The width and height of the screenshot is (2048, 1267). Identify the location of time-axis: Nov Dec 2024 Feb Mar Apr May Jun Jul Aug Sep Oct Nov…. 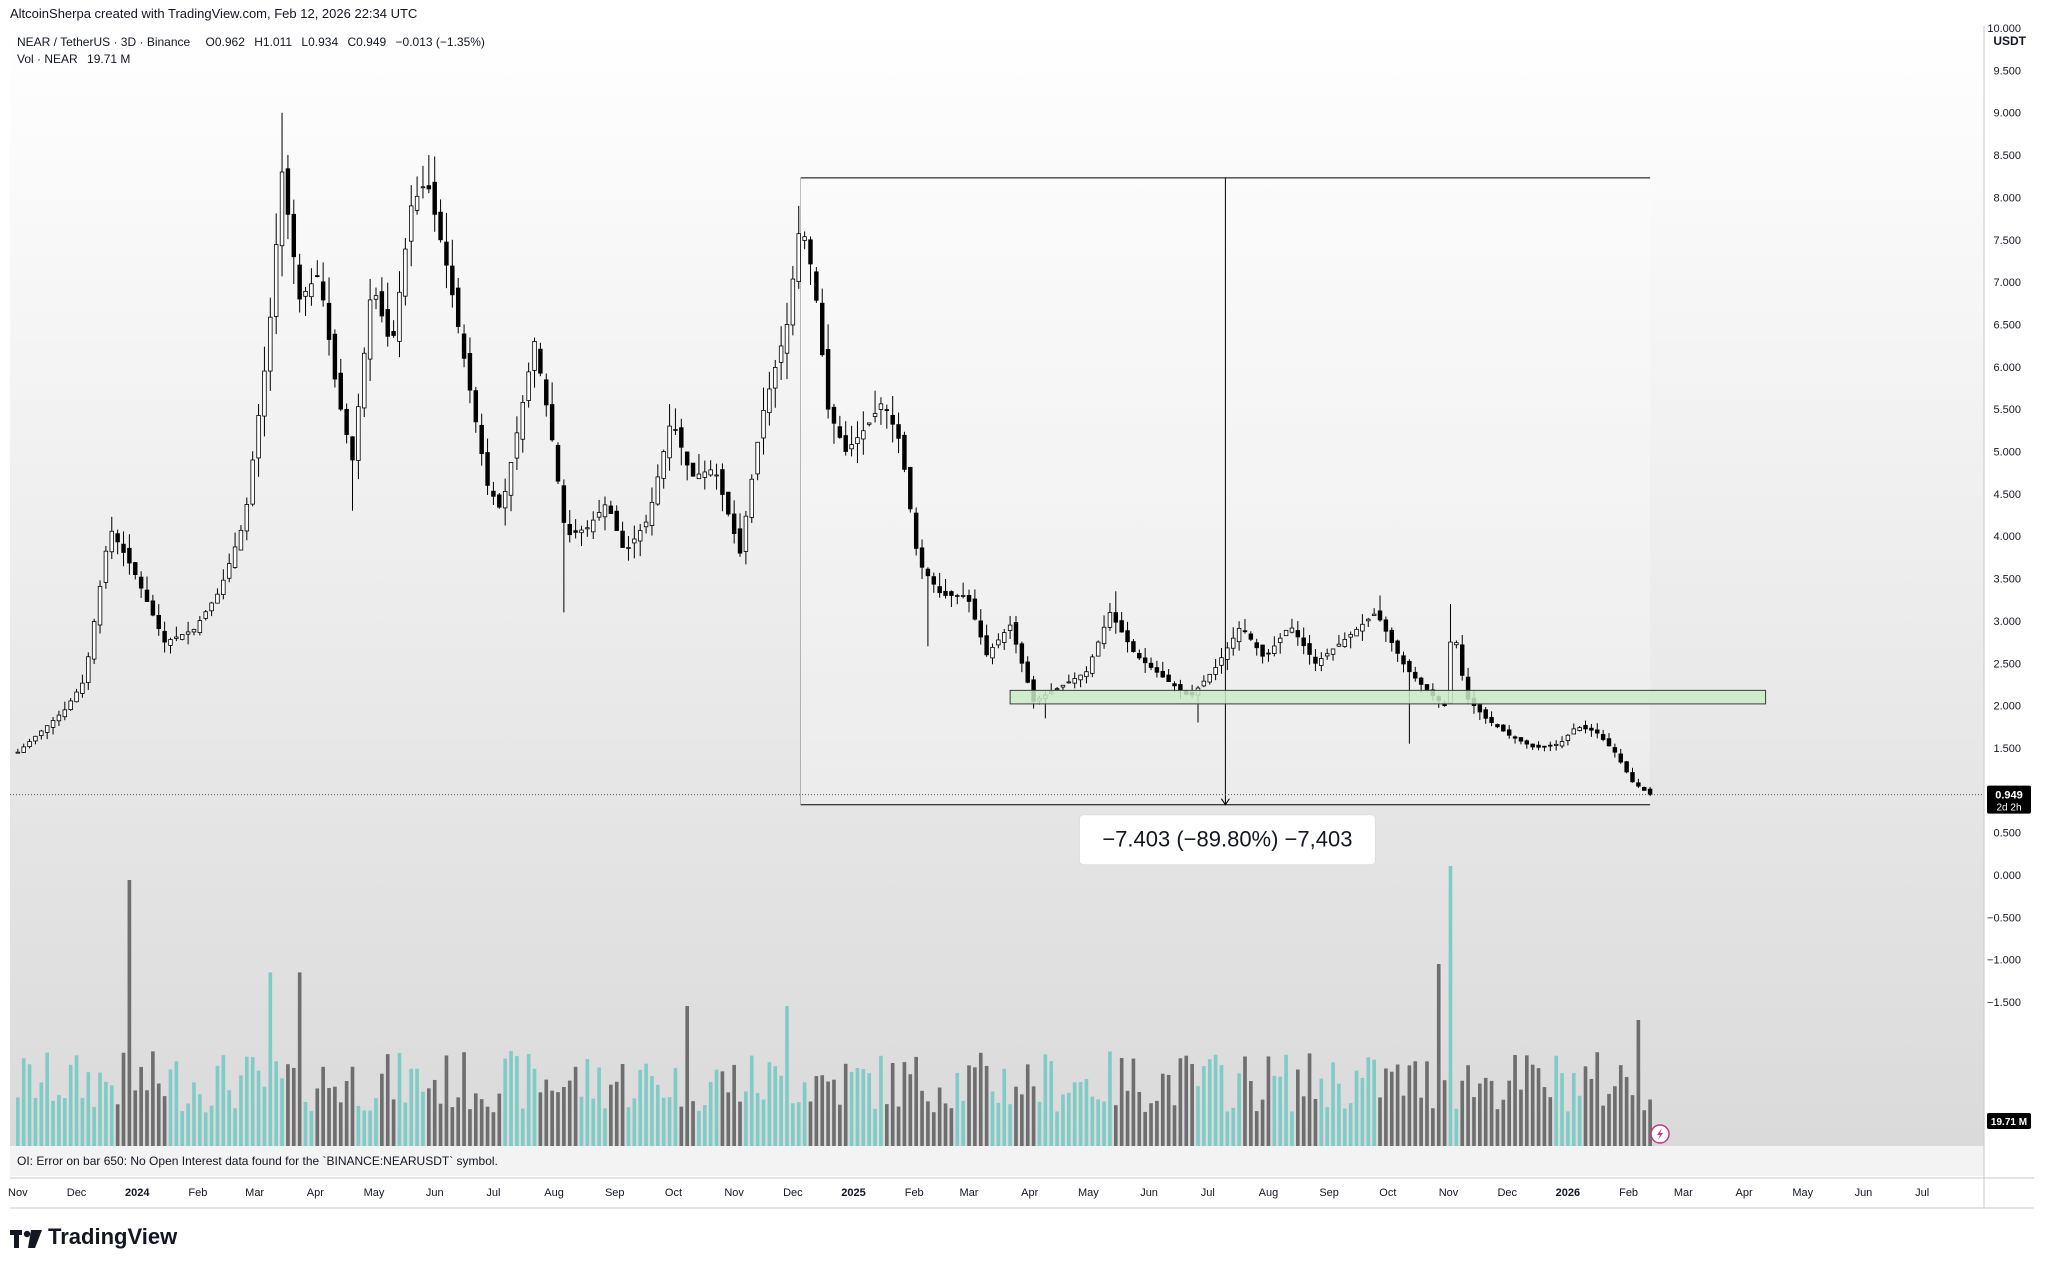
(968, 1193).